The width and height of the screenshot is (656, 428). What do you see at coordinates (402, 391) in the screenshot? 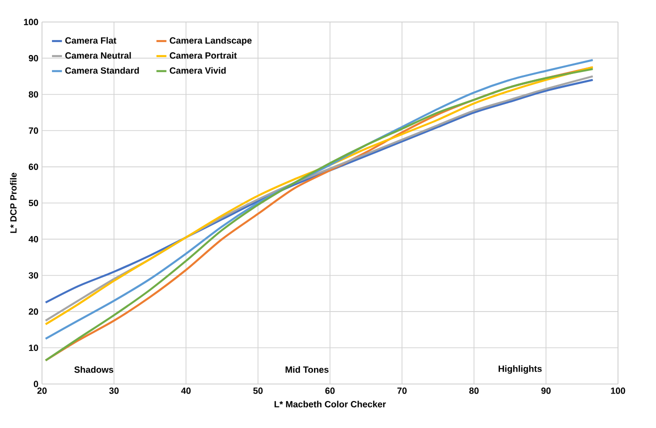
I see `x-tick-label: 70` at bounding box center [402, 391].